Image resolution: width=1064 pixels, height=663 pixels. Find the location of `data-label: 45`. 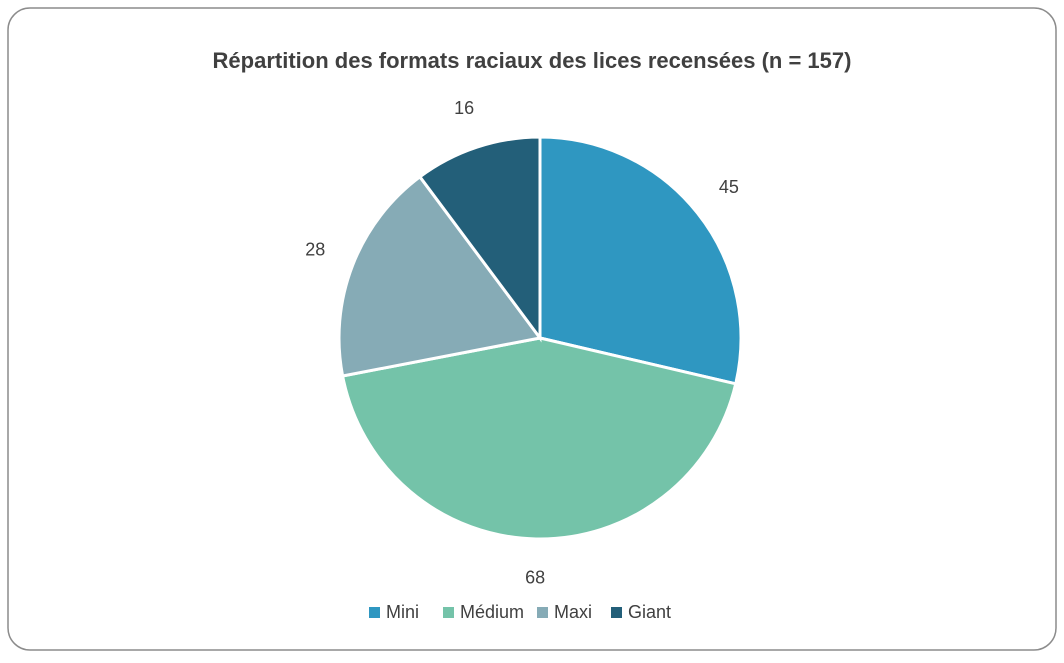

data-label: 45 is located at coordinates (729, 187).